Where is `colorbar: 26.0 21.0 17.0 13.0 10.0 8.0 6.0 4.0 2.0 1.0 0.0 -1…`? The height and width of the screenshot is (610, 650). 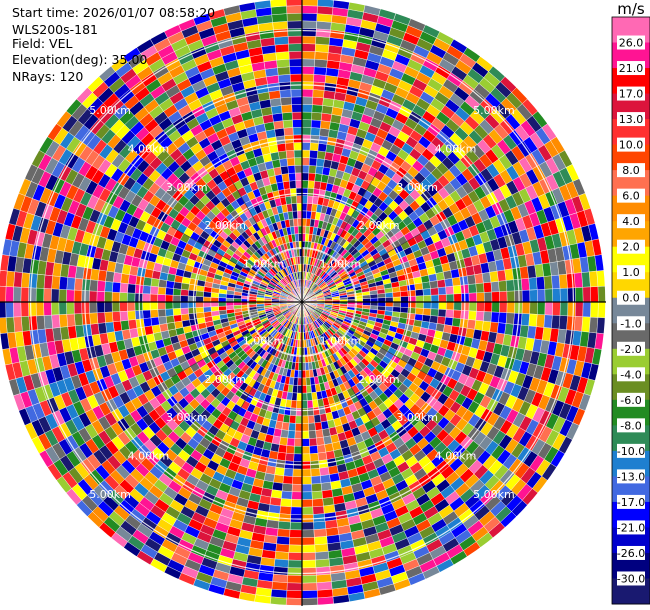
colorbar: 26.0 21.0 17.0 13.0 10.0 8.0 6.0 4.0 2.0 1.0 0.0 -1… is located at coordinates (630, 310).